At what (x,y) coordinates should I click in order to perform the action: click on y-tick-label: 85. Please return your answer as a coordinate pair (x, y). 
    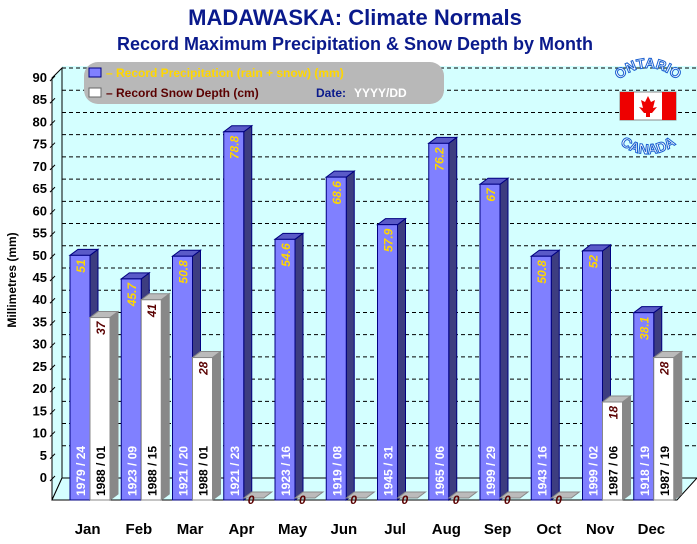
    Looking at the image, I should click on (40, 99).